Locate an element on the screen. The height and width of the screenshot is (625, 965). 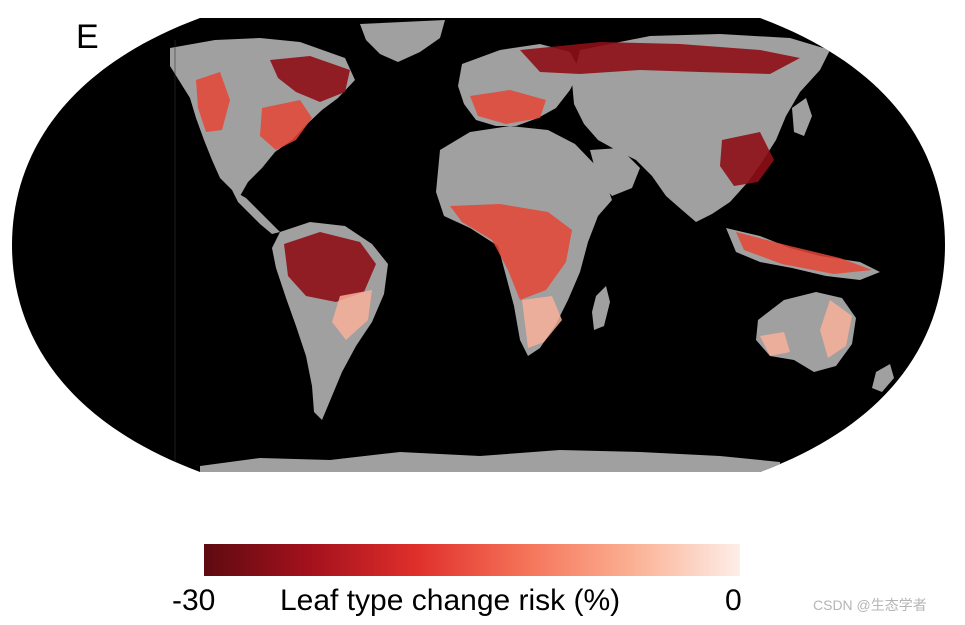
risk-region-australia-east is located at coordinates (836, 329).